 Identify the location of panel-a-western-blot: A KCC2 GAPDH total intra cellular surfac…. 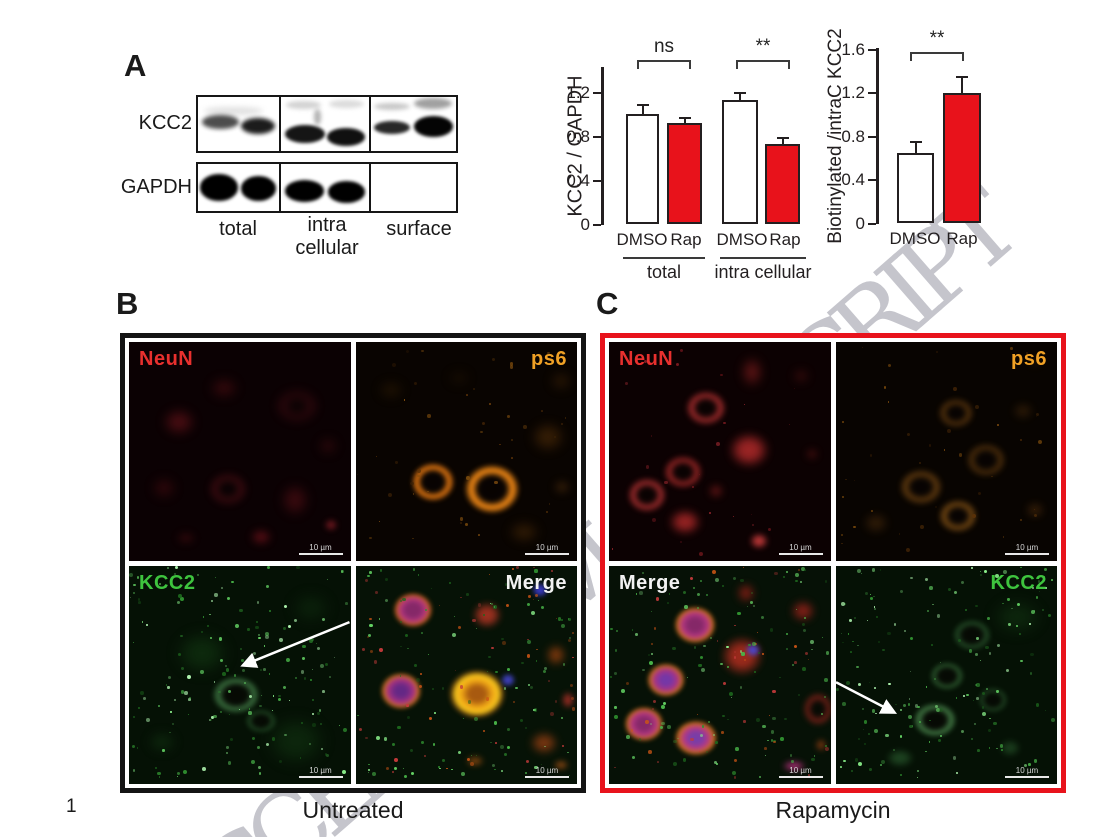
(303, 161).